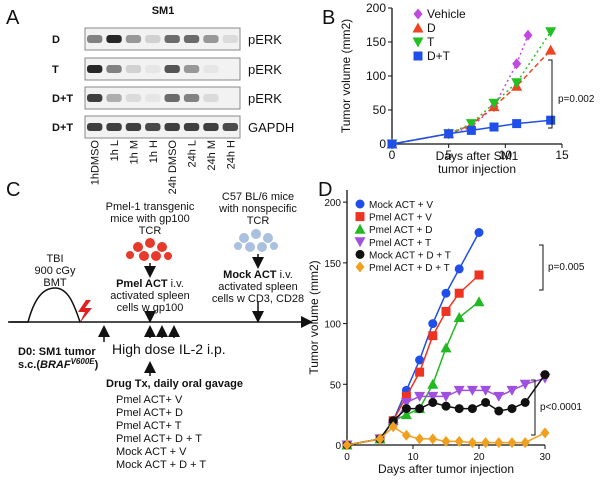  What do you see at coordinates (161, 465) in the screenshot?
I see `group: Mock ACT + D + T` at bounding box center [161, 465].